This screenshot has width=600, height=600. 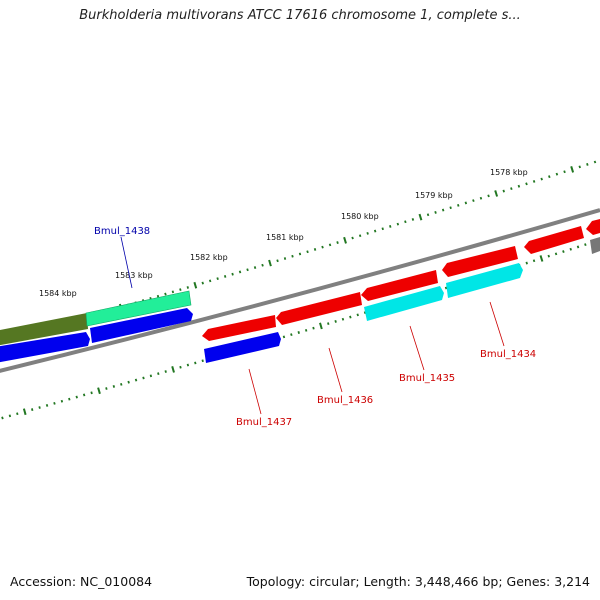 I want to click on gene-bmul-1437-upper, so click(x=239, y=328).